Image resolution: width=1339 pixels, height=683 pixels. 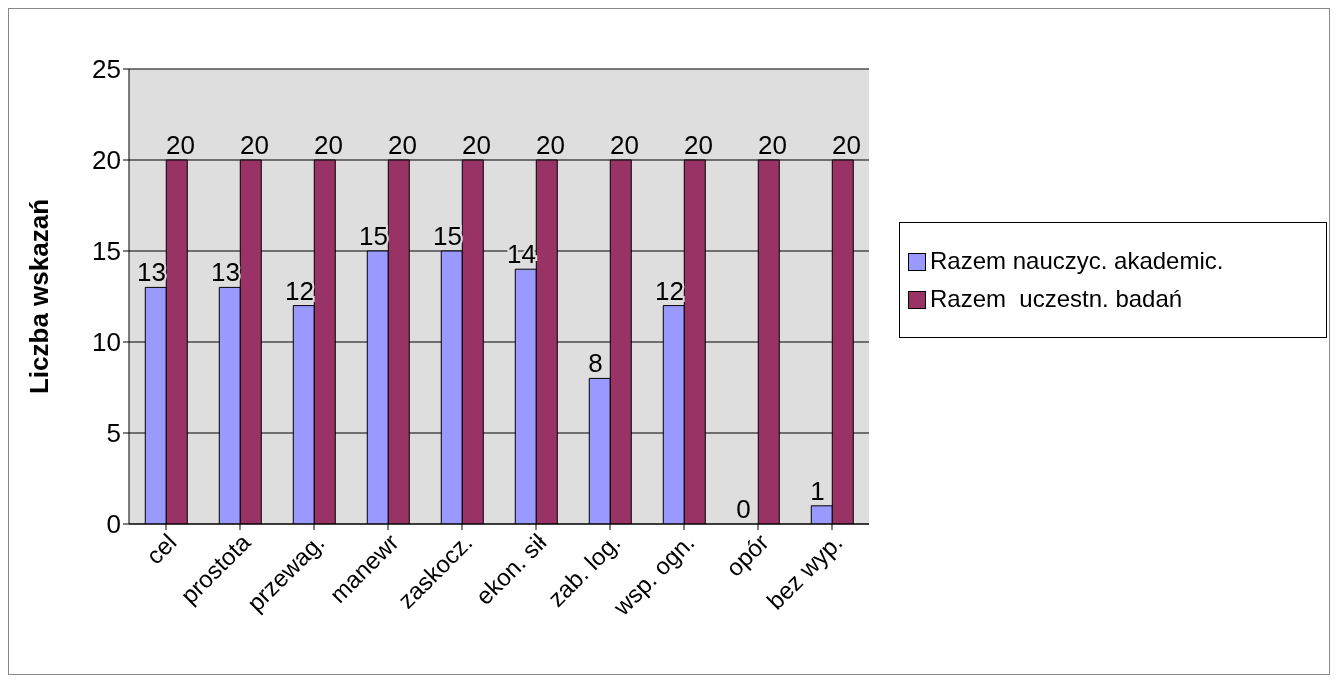 I want to click on legend-label: Razem uczestn. badań, so click(x=1056, y=298).